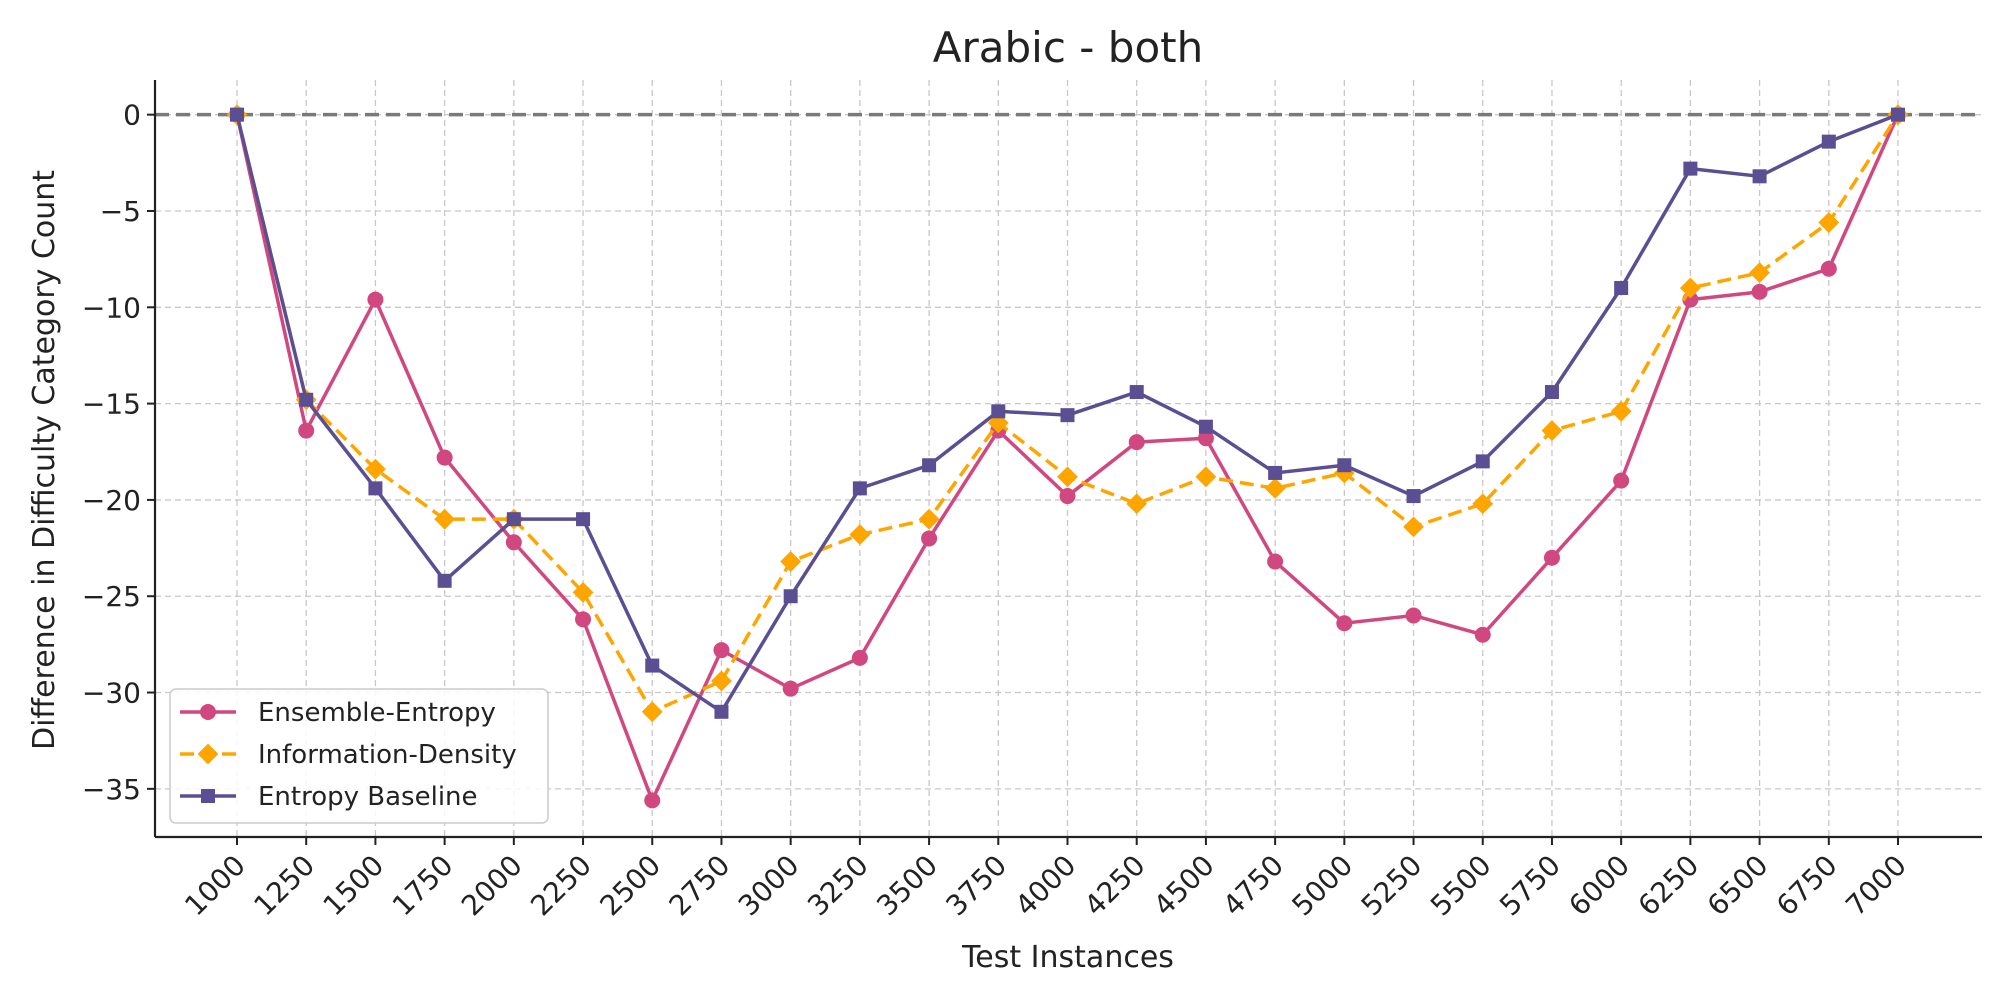 Image resolution: width=2000 pixels, height=1000 pixels. What do you see at coordinates (1392, 886) in the screenshot?
I see `x-tick-label: 5250` at bounding box center [1392, 886].